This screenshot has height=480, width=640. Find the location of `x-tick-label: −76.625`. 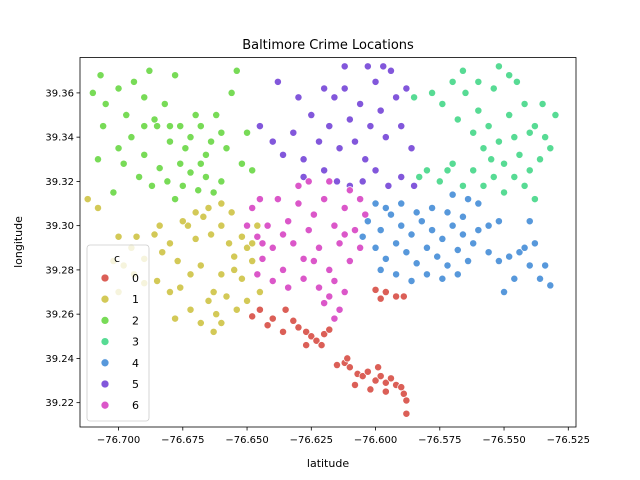

x-tick-label: −76.625 is located at coordinates (311, 440).